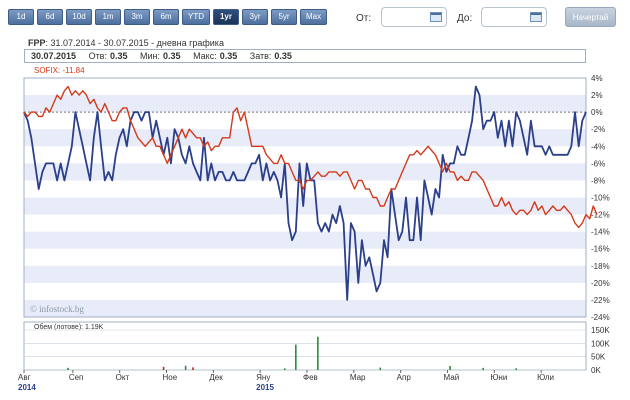 The height and width of the screenshot is (400, 630). What do you see at coordinates (57, 309) in the screenshot?
I see `watermark: © infostock.bg` at bounding box center [57, 309].